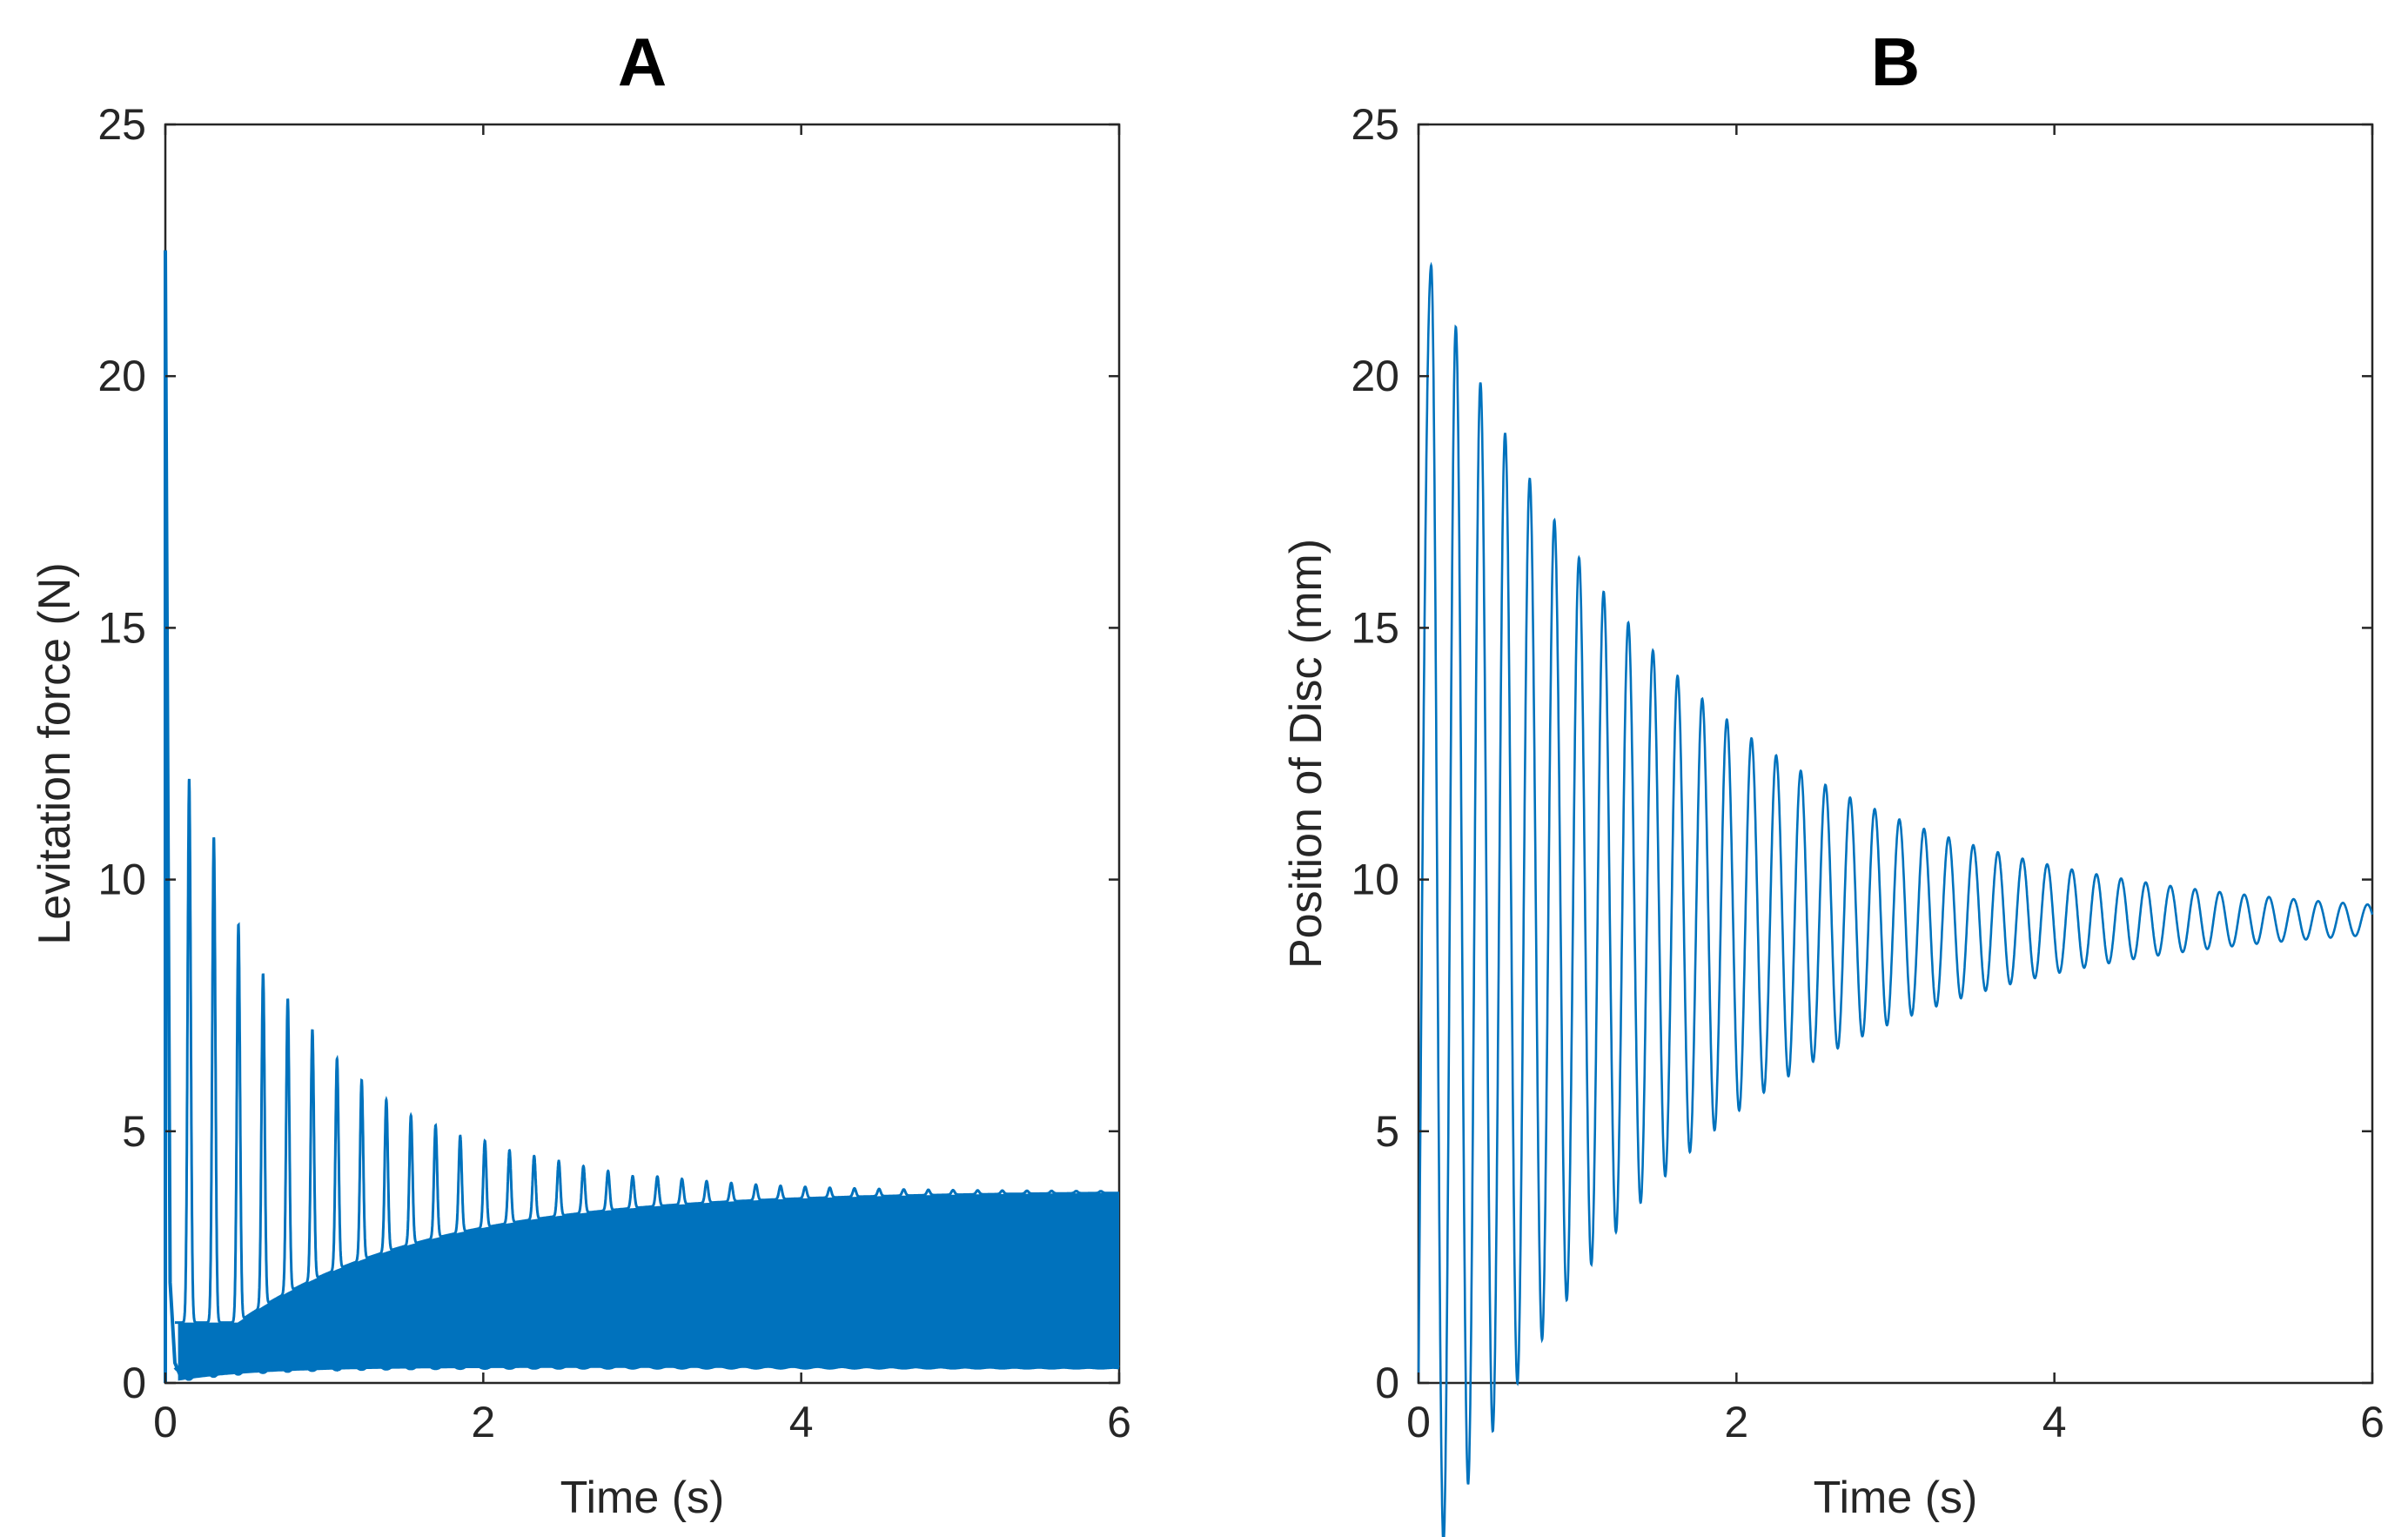 The image size is (2408, 1537). What do you see at coordinates (1375, 376) in the screenshot?
I see `panel-b-y-tick-label: 20` at bounding box center [1375, 376].